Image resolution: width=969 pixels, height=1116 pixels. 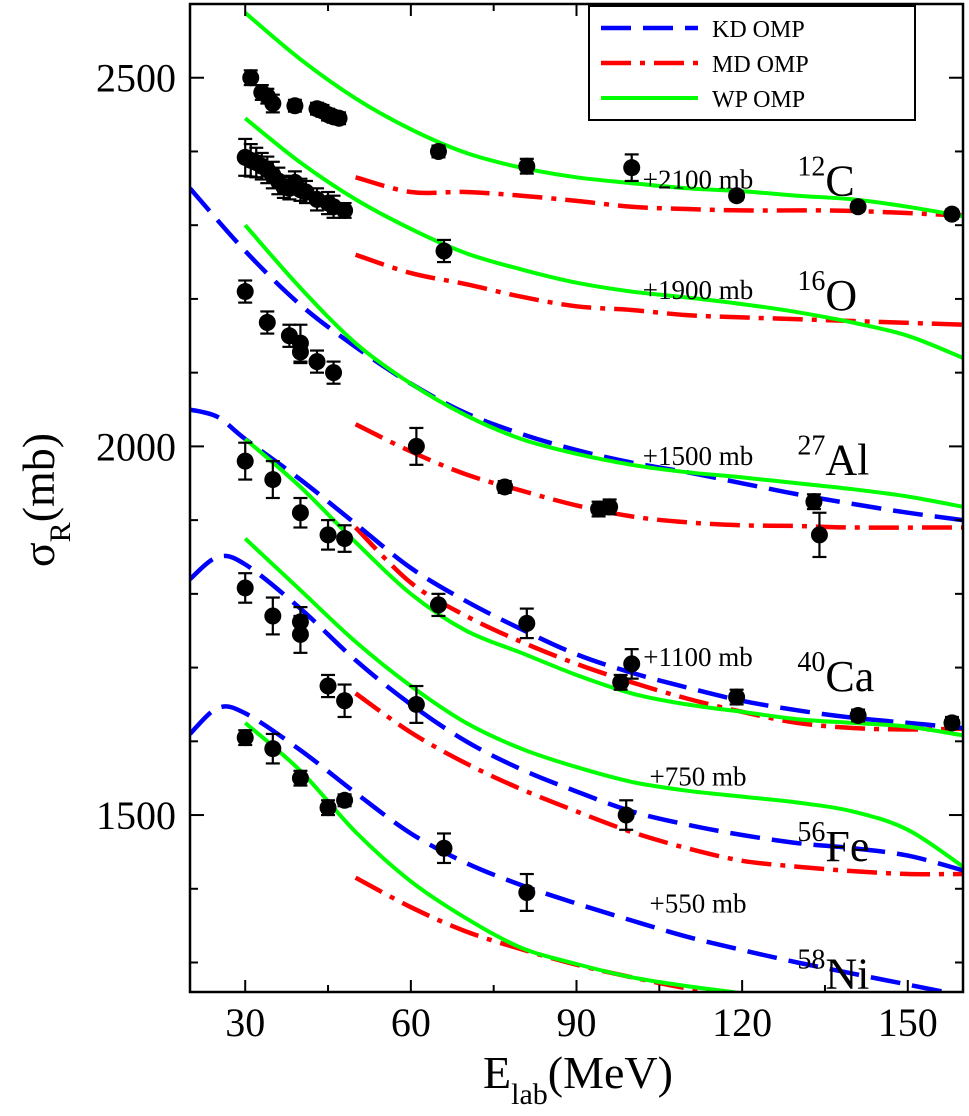 I want to click on nucleus-symbol: Ca, so click(x=849, y=676).